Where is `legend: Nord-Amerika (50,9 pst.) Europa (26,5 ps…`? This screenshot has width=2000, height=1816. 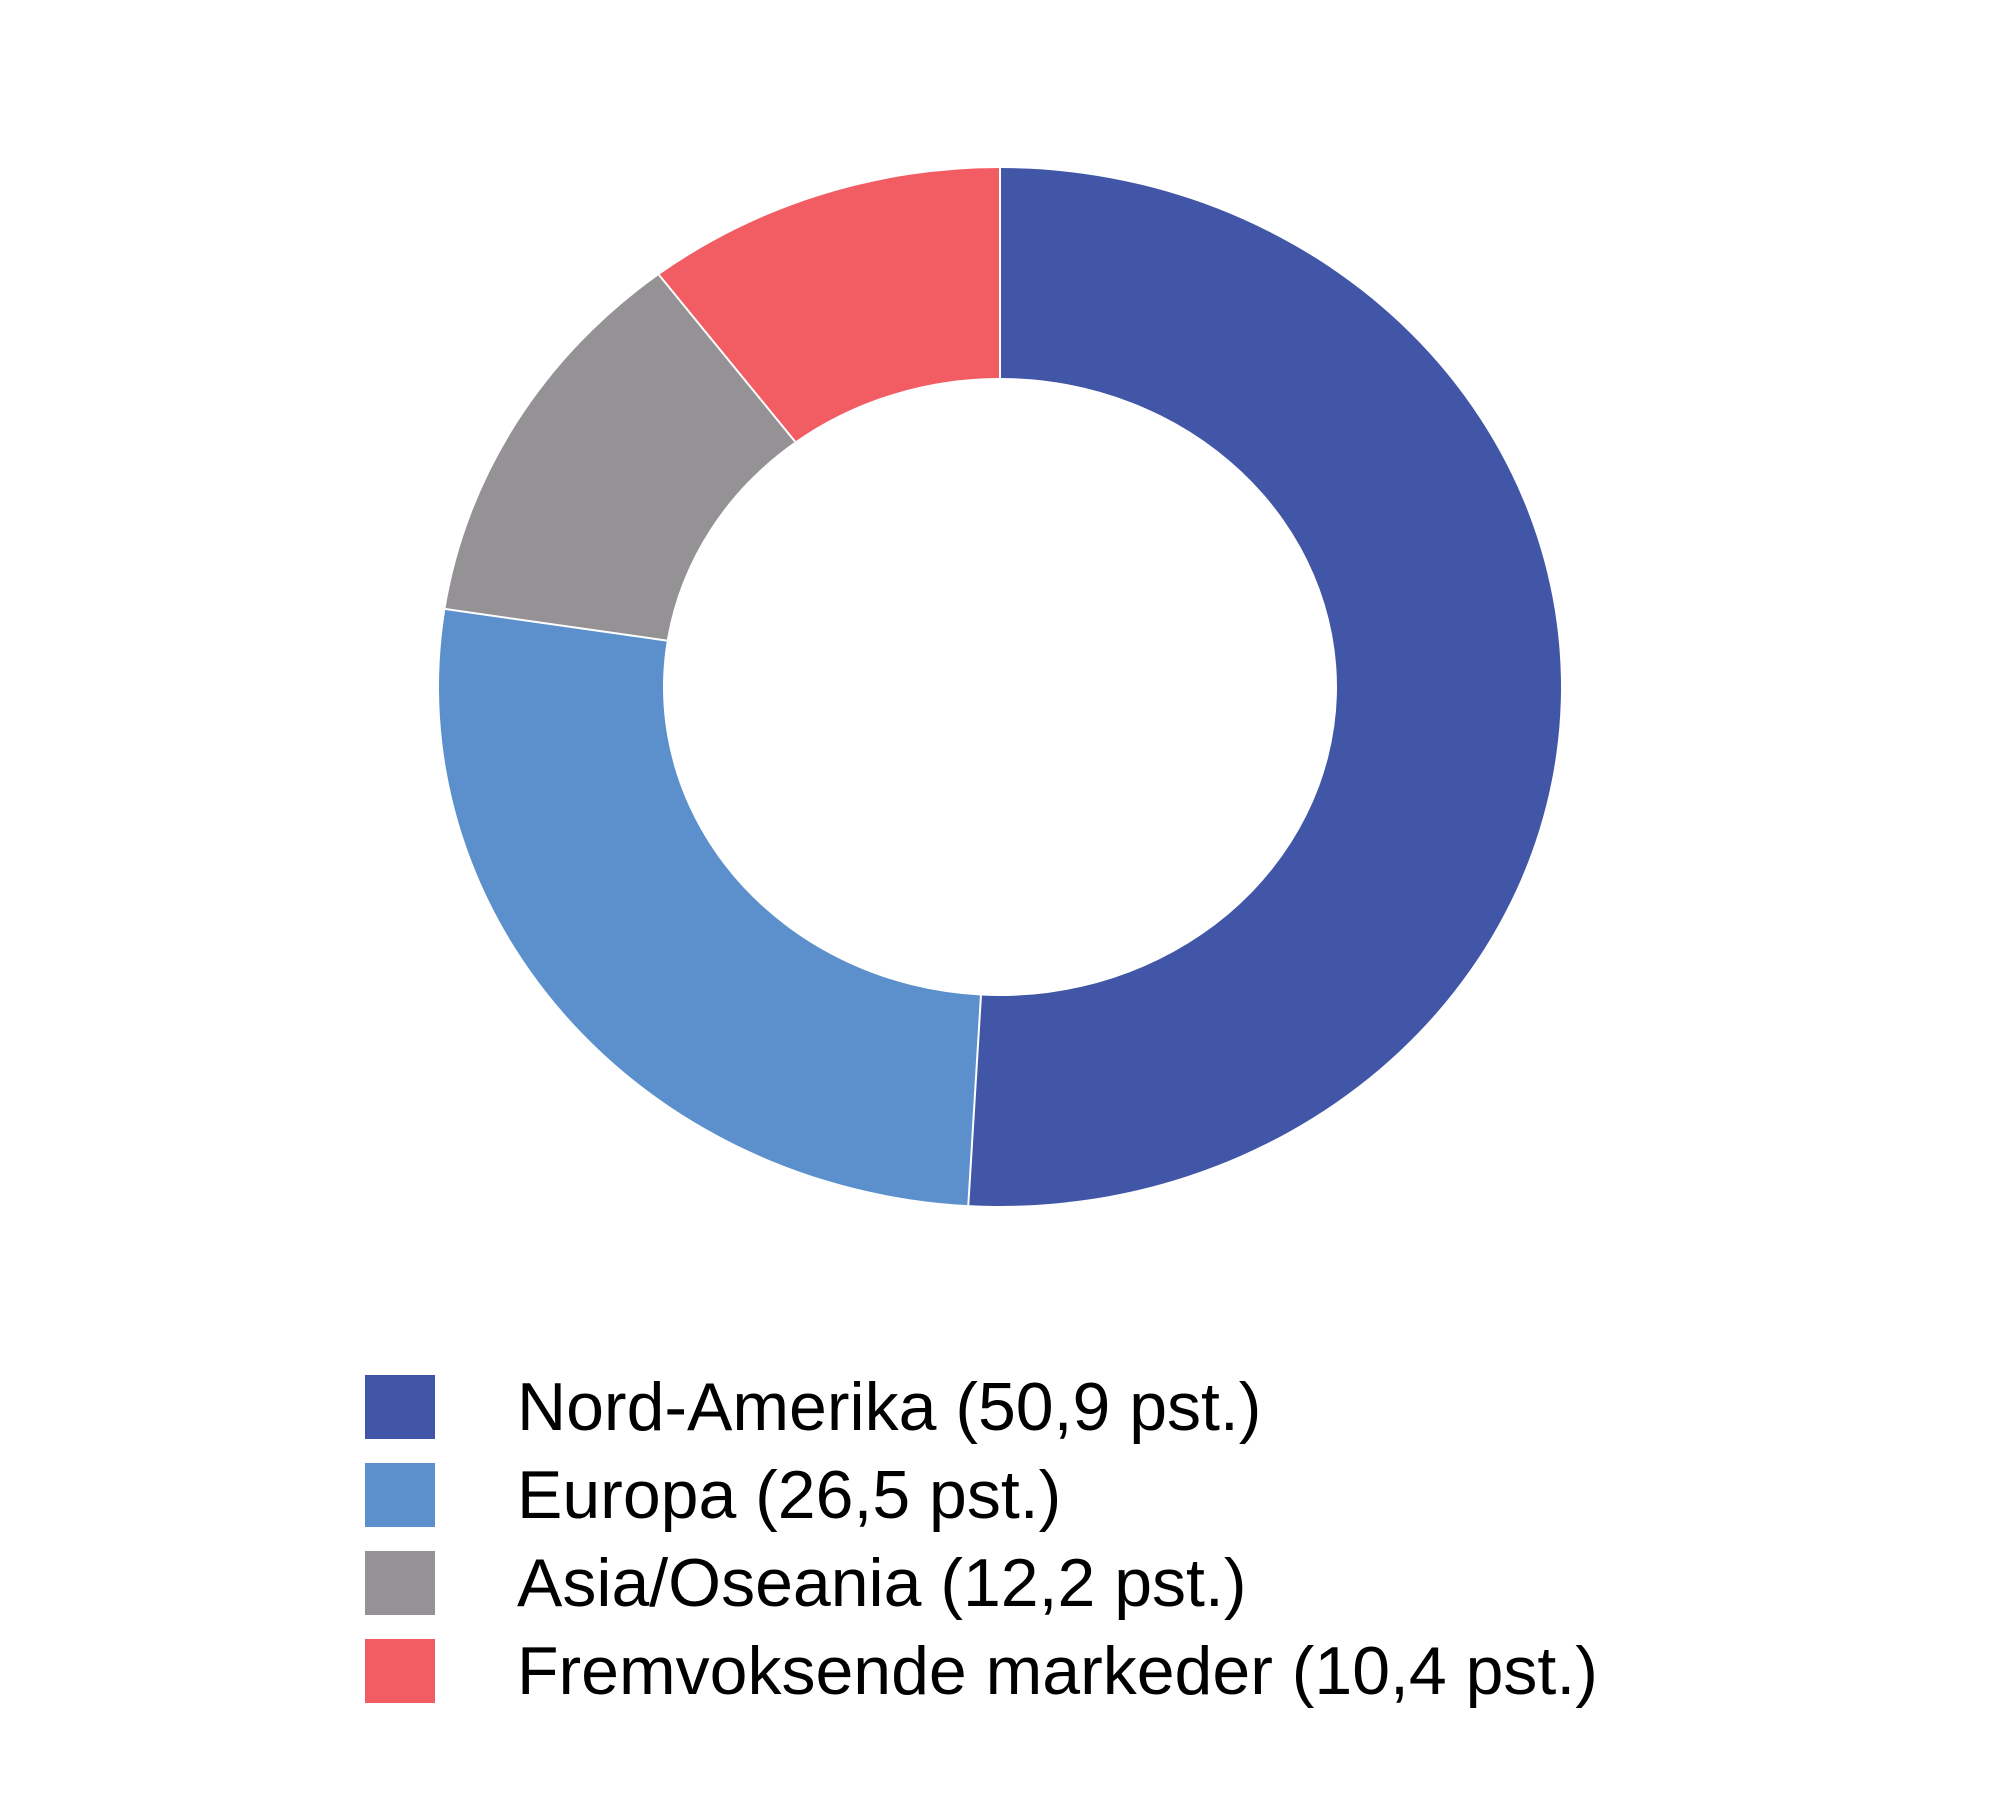 legend: Nord-Amerika (50,9 pst.) Europa (26,5 ps… is located at coordinates (981, 1539).